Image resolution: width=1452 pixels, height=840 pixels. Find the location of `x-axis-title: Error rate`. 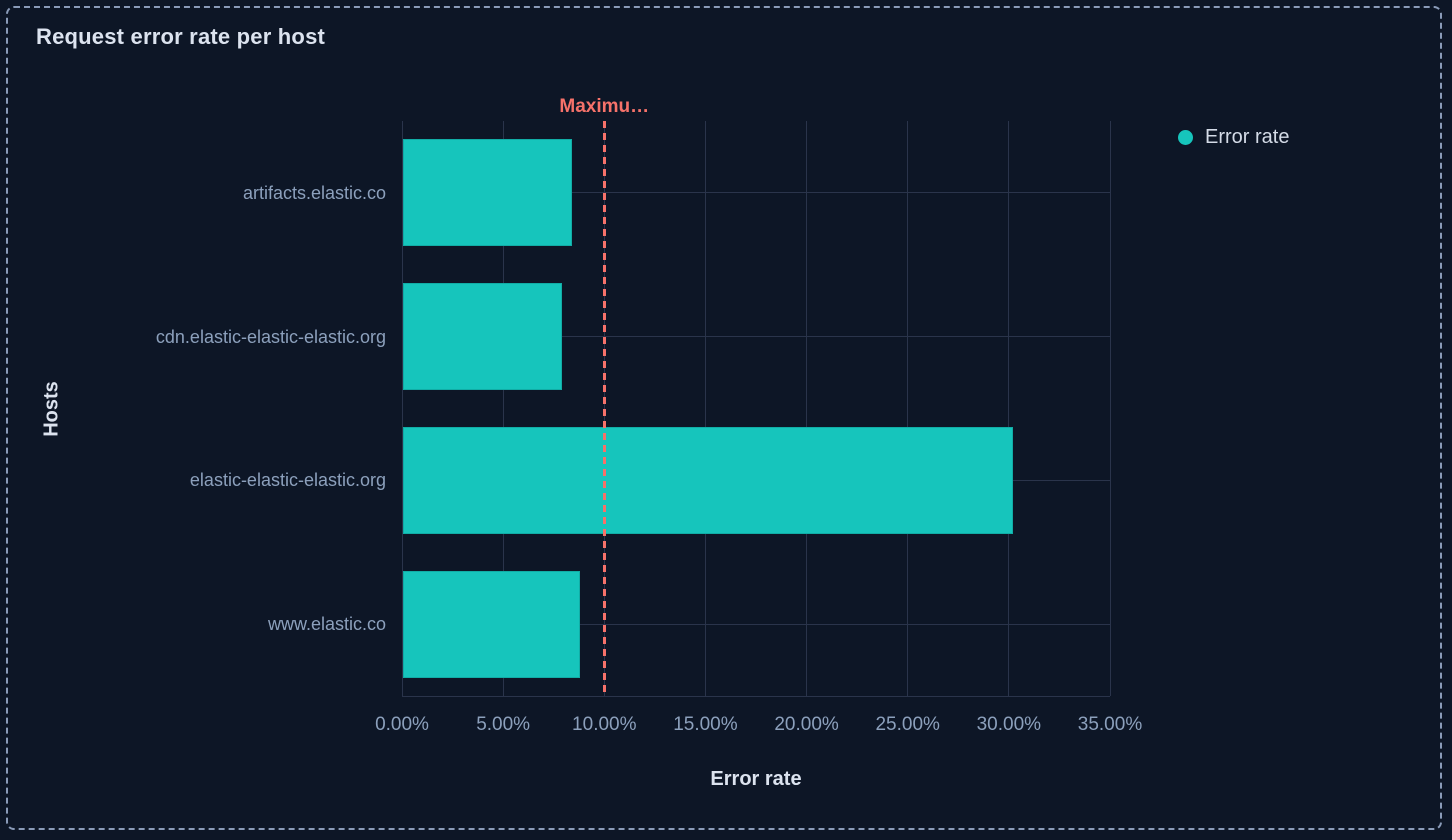

x-axis-title: Error rate is located at coordinates (756, 779).